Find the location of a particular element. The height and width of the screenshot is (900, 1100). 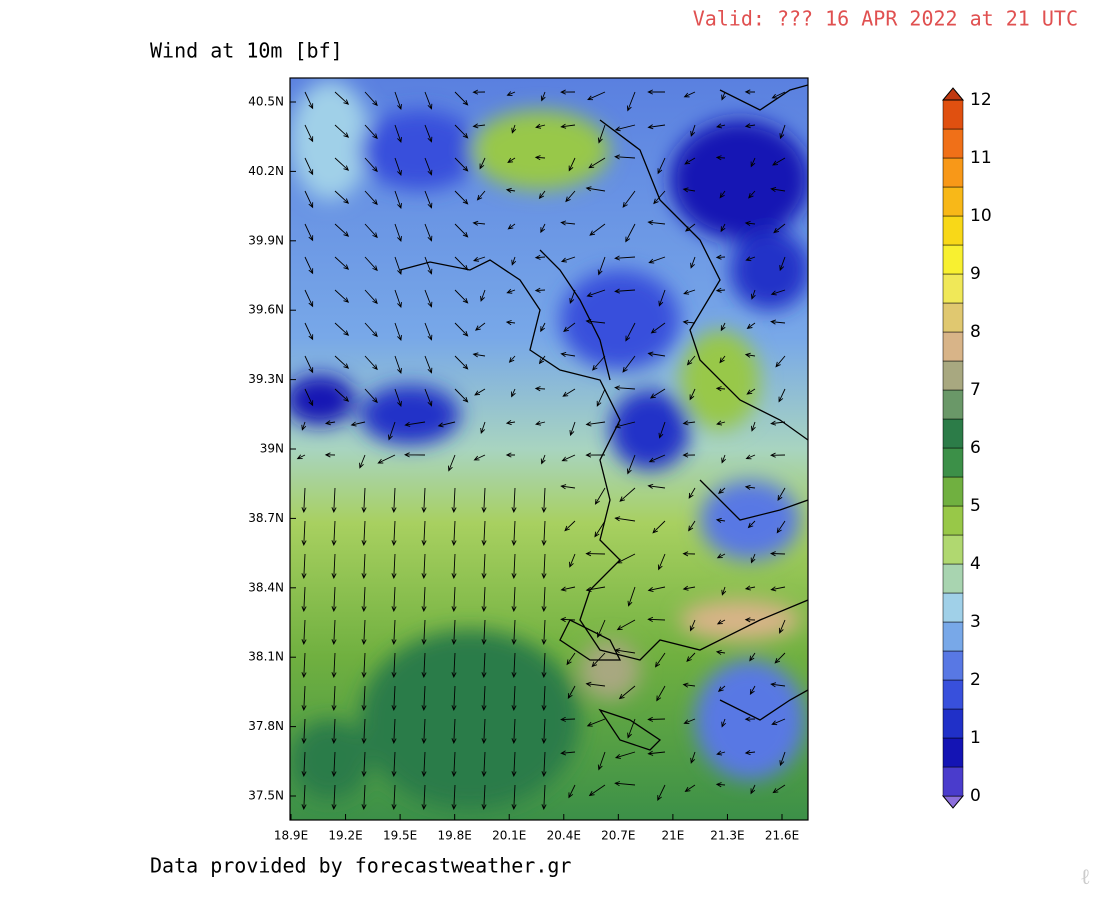

colorbar-end is located at coordinates (953, 94).